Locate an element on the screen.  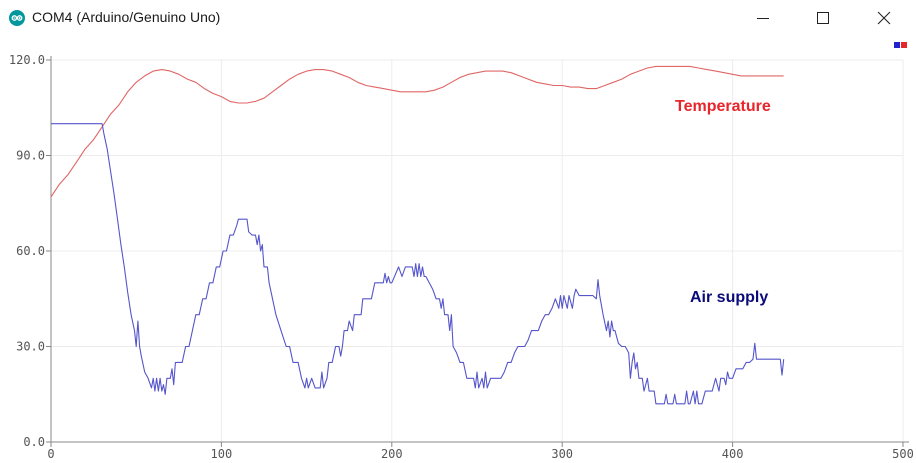
window-title: COM4 (Arduino/Genuino Uno) is located at coordinates (126, 17).